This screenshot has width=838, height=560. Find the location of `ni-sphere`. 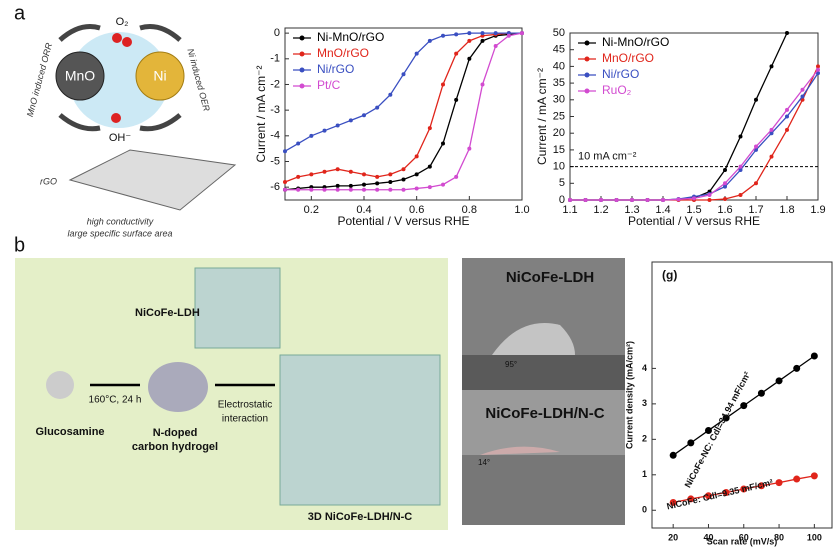

ni-sphere is located at coordinates (160, 76).